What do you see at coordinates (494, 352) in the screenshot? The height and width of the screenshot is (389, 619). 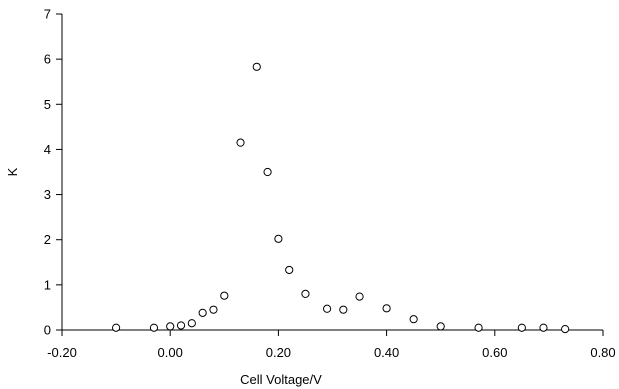 I see `x-tick-label: 0.60` at bounding box center [494, 352].